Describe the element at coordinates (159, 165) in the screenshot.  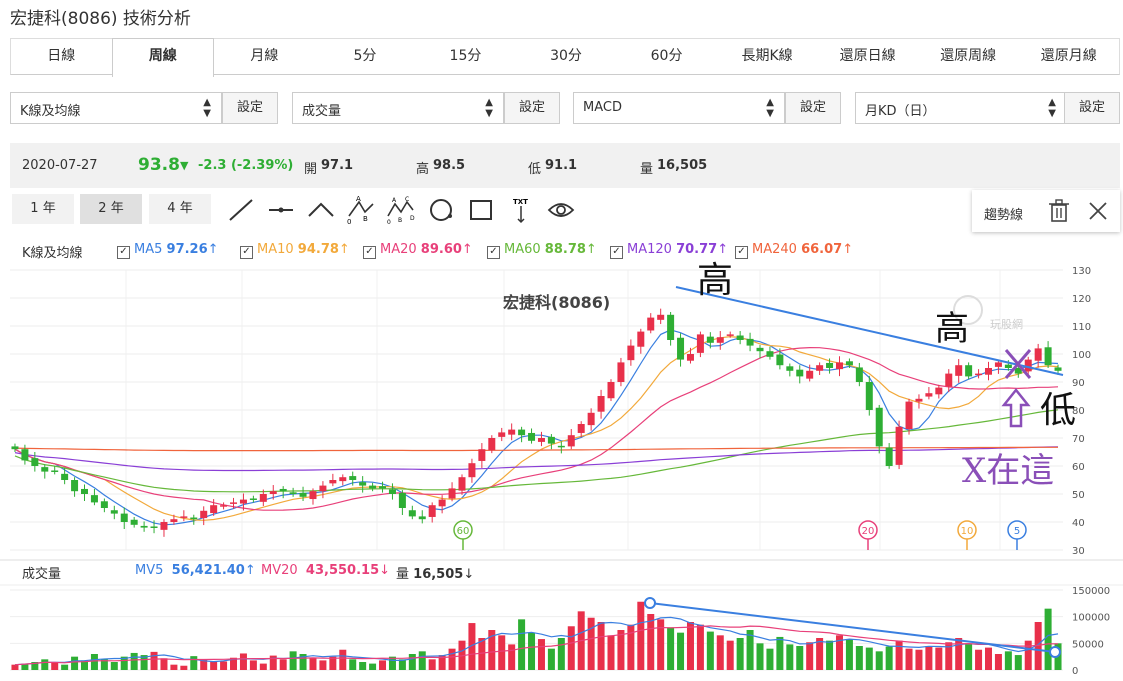
I see `quote-price: 93.8` at that location.